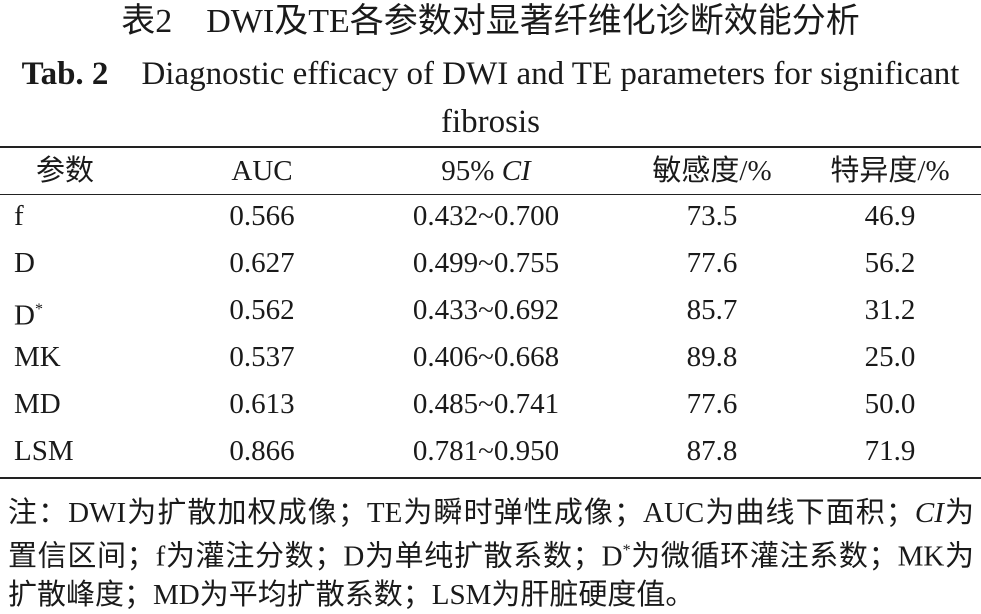 This screenshot has height=614, width=981. Describe the element at coordinates (490, 21) in the screenshot. I see `title-cn: 表2 DWI及TE各参数对显著纤维化诊断效能分析` at that location.